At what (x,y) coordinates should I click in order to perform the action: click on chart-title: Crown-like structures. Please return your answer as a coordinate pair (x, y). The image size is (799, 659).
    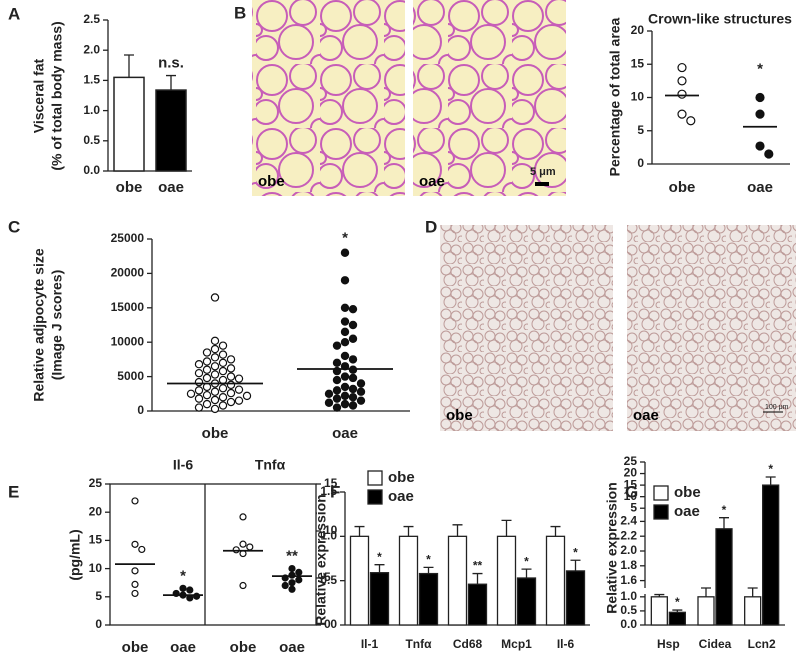
    Looking at the image, I should click on (720, 19).